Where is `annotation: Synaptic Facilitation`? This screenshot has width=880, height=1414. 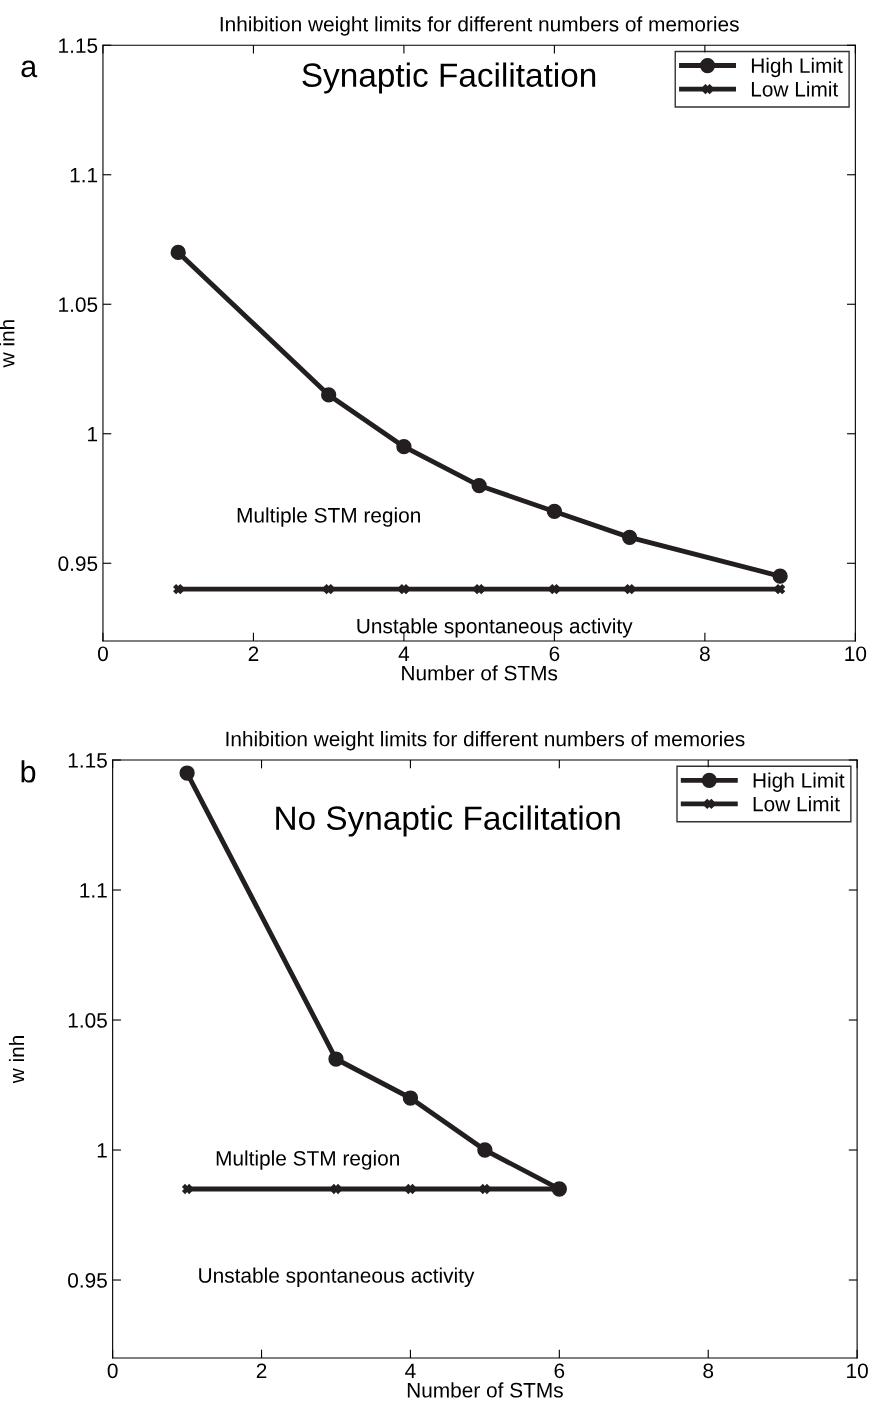
annotation: Synaptic Facilitation is located at coordinates (449, 78).